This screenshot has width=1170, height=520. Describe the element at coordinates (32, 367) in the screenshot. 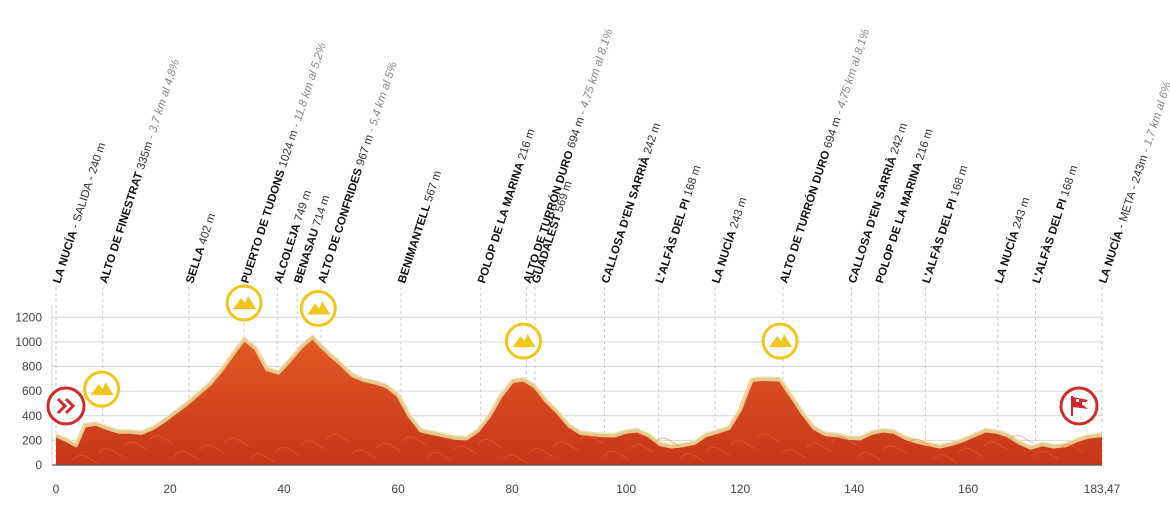

I see `y-tick-label: 800` at that location.